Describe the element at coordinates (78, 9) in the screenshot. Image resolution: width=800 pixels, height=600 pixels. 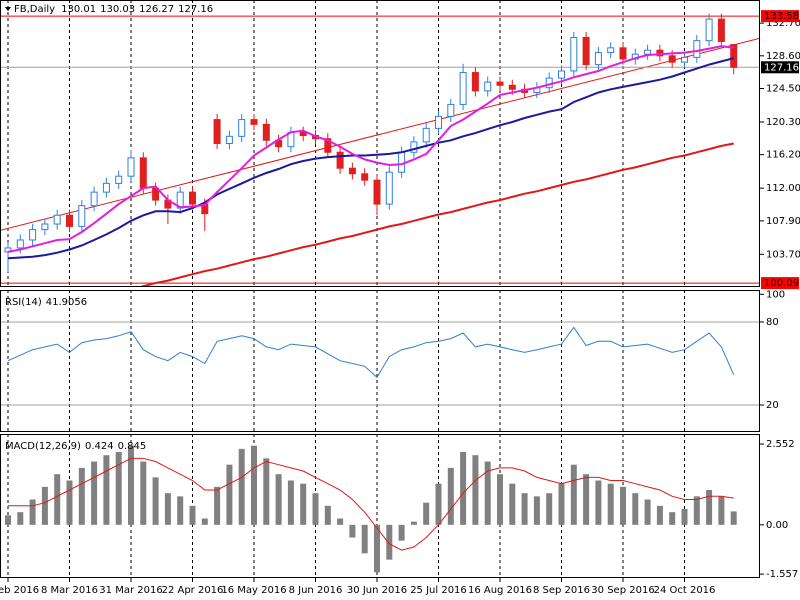
I see `last-open: 130.01` at that location.